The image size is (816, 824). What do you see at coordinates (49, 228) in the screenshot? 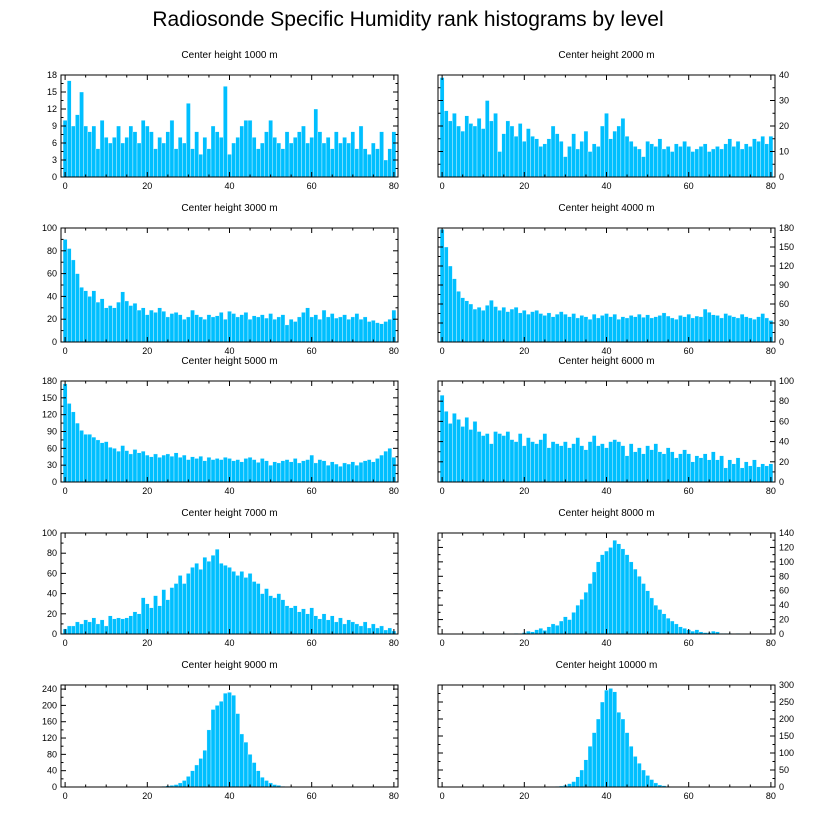
I see `y-tick-label: 100` at bounding box center [49, 228].